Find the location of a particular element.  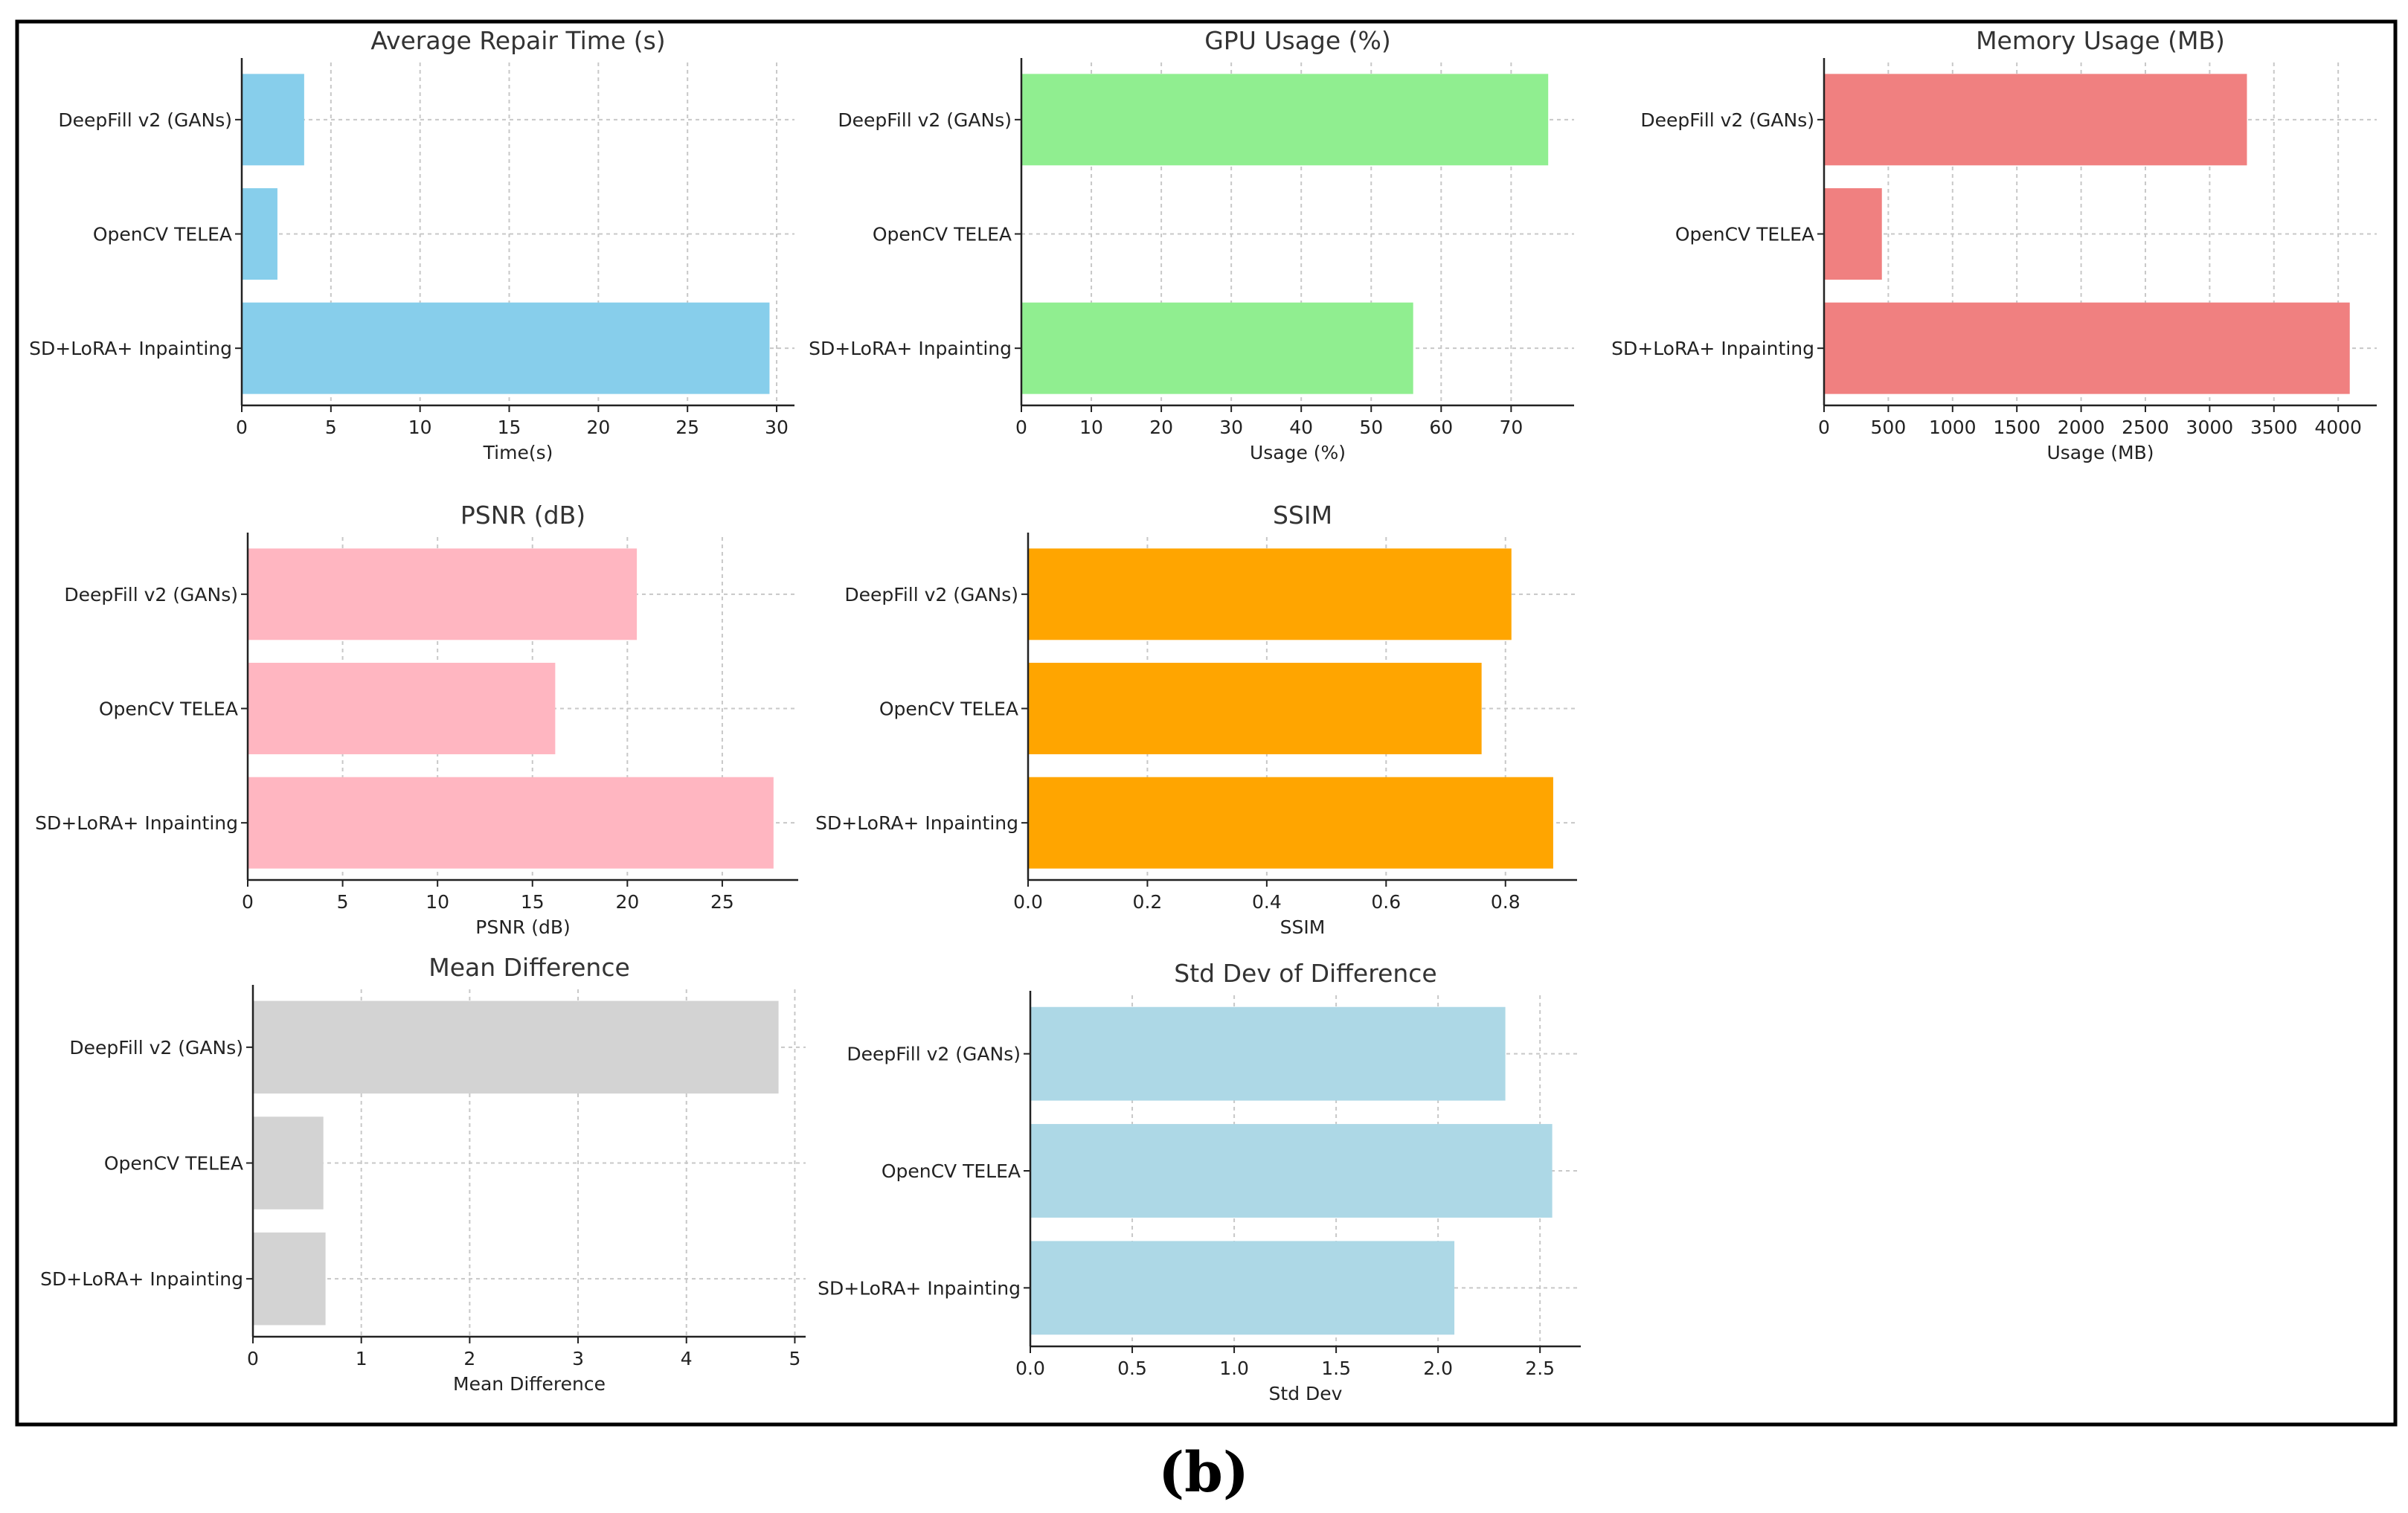

chart-title: Std Dev of Difference is located at coordinates (1305, 973).